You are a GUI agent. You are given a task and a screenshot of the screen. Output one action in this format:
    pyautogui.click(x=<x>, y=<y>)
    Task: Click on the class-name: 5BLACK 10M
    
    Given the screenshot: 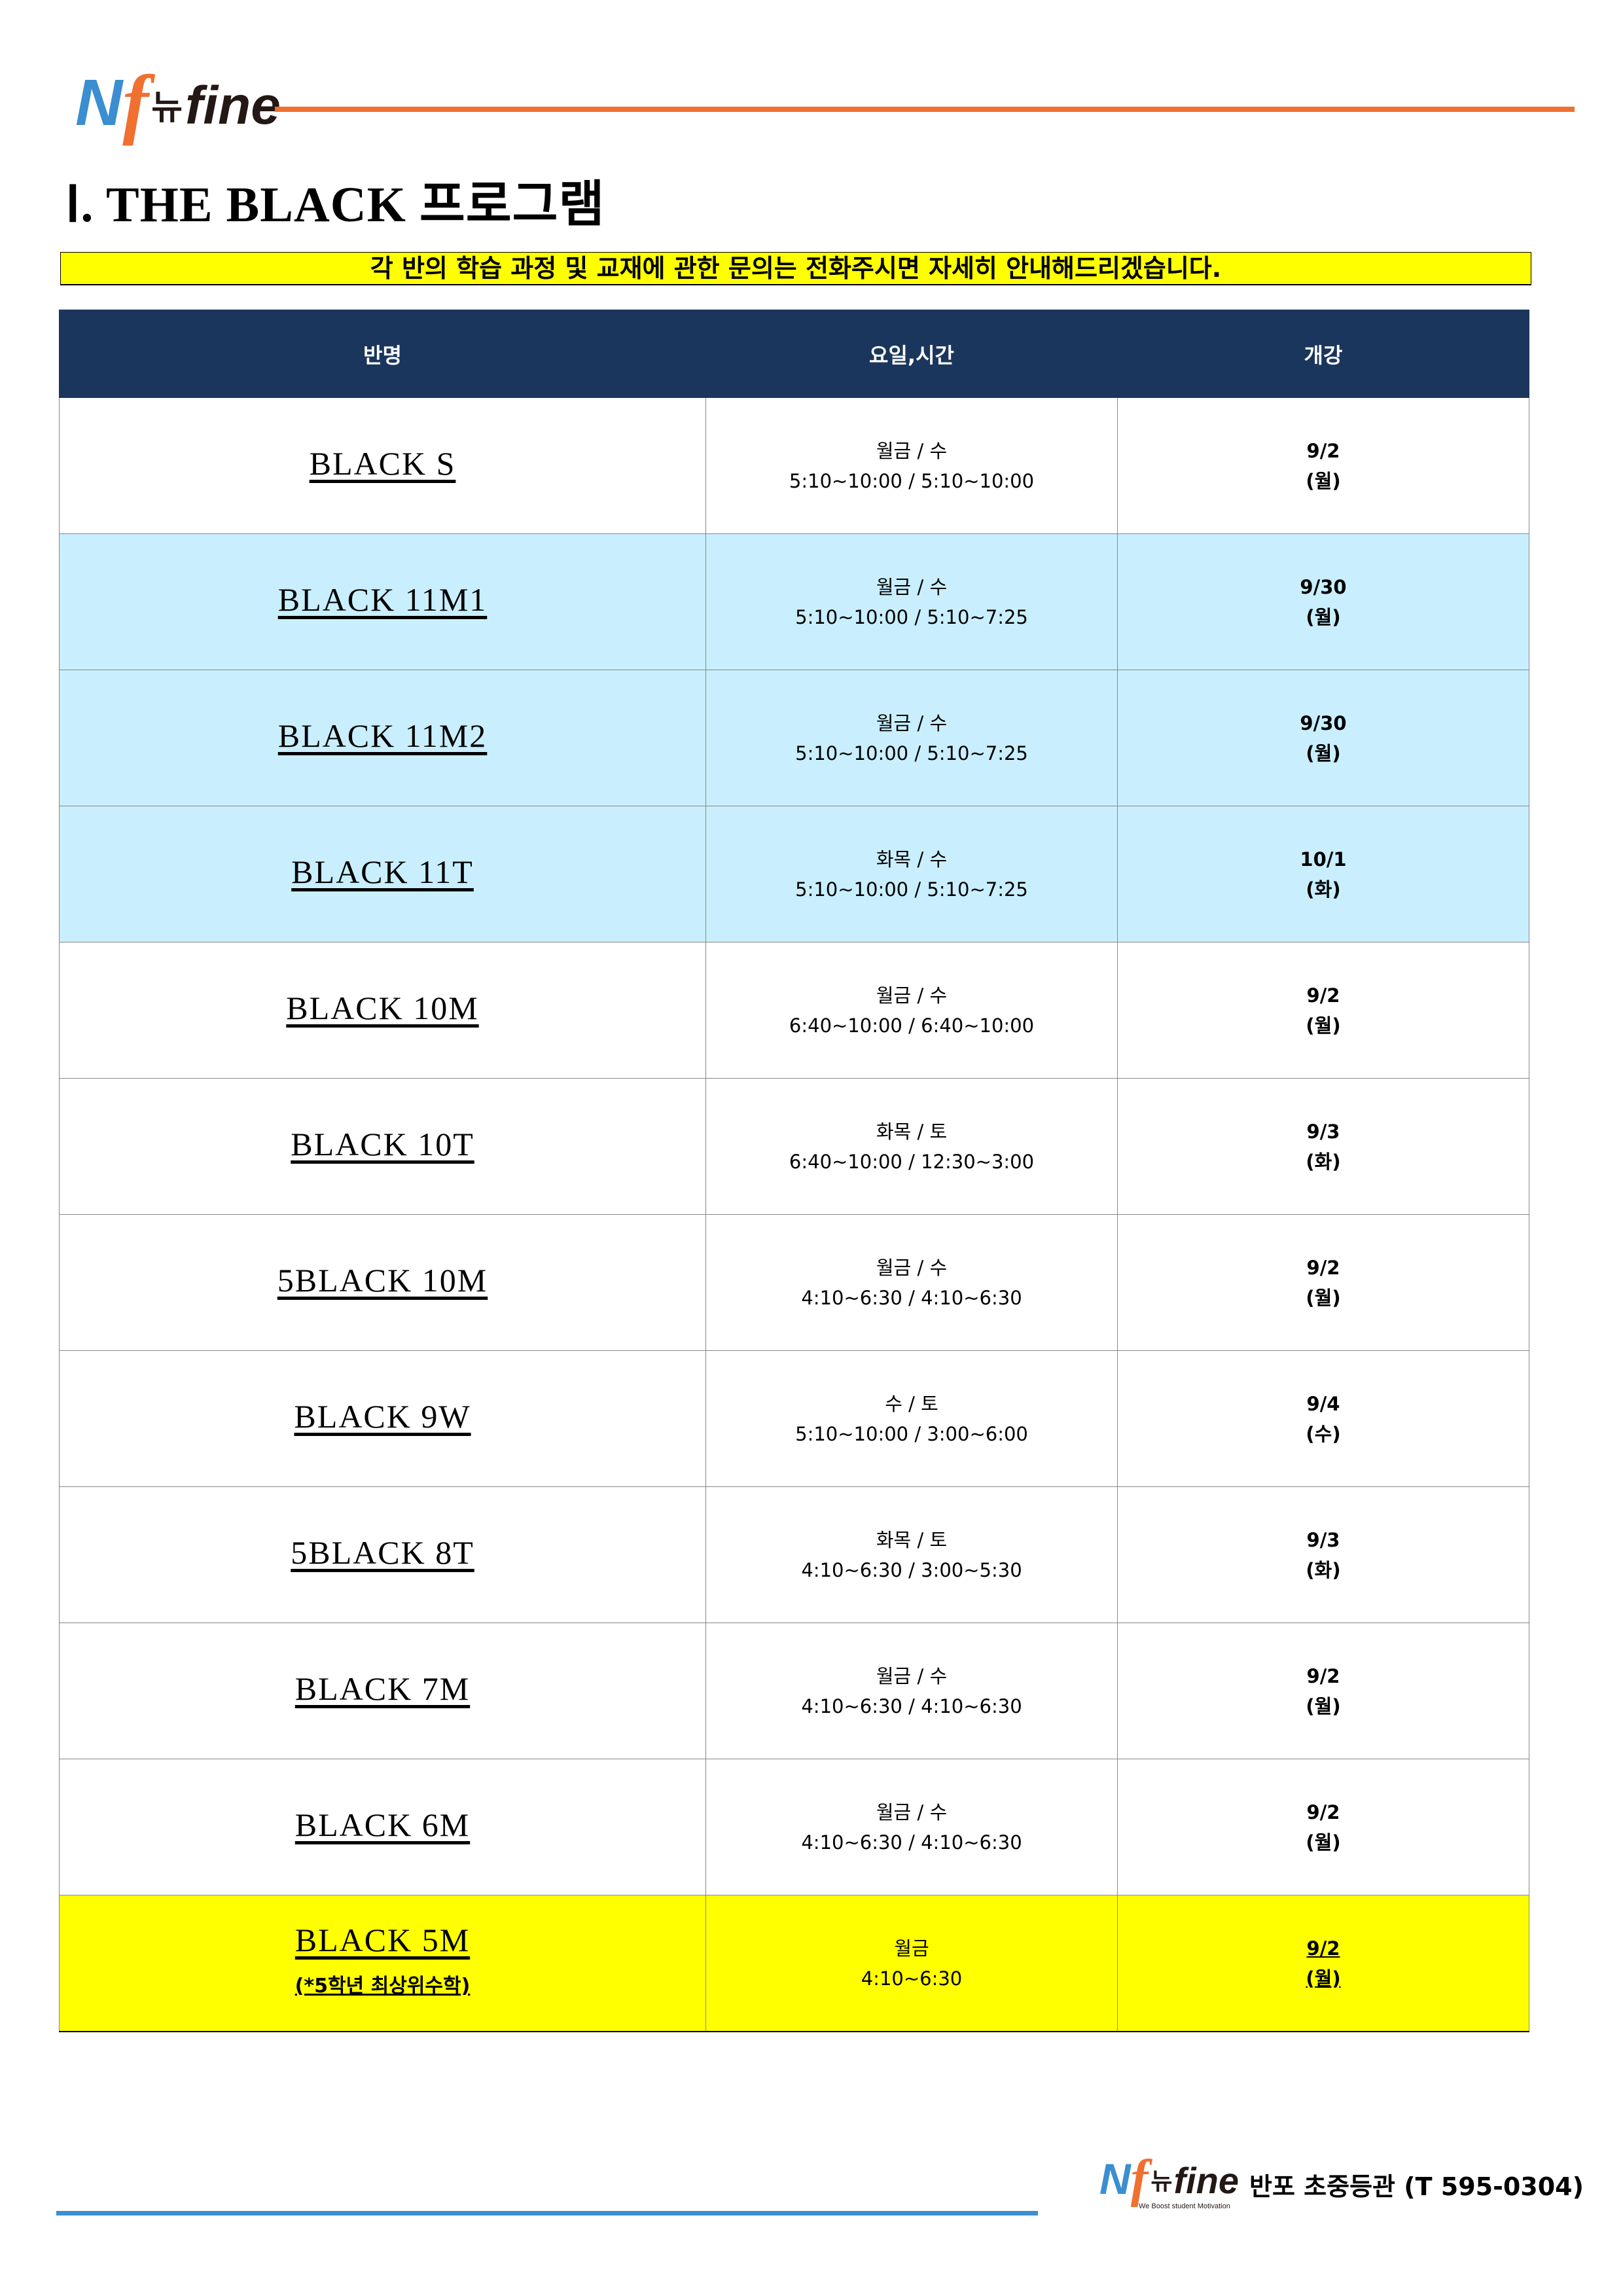 What is the action you would take?
    pyautogui.click(x=383, y=1280)
    